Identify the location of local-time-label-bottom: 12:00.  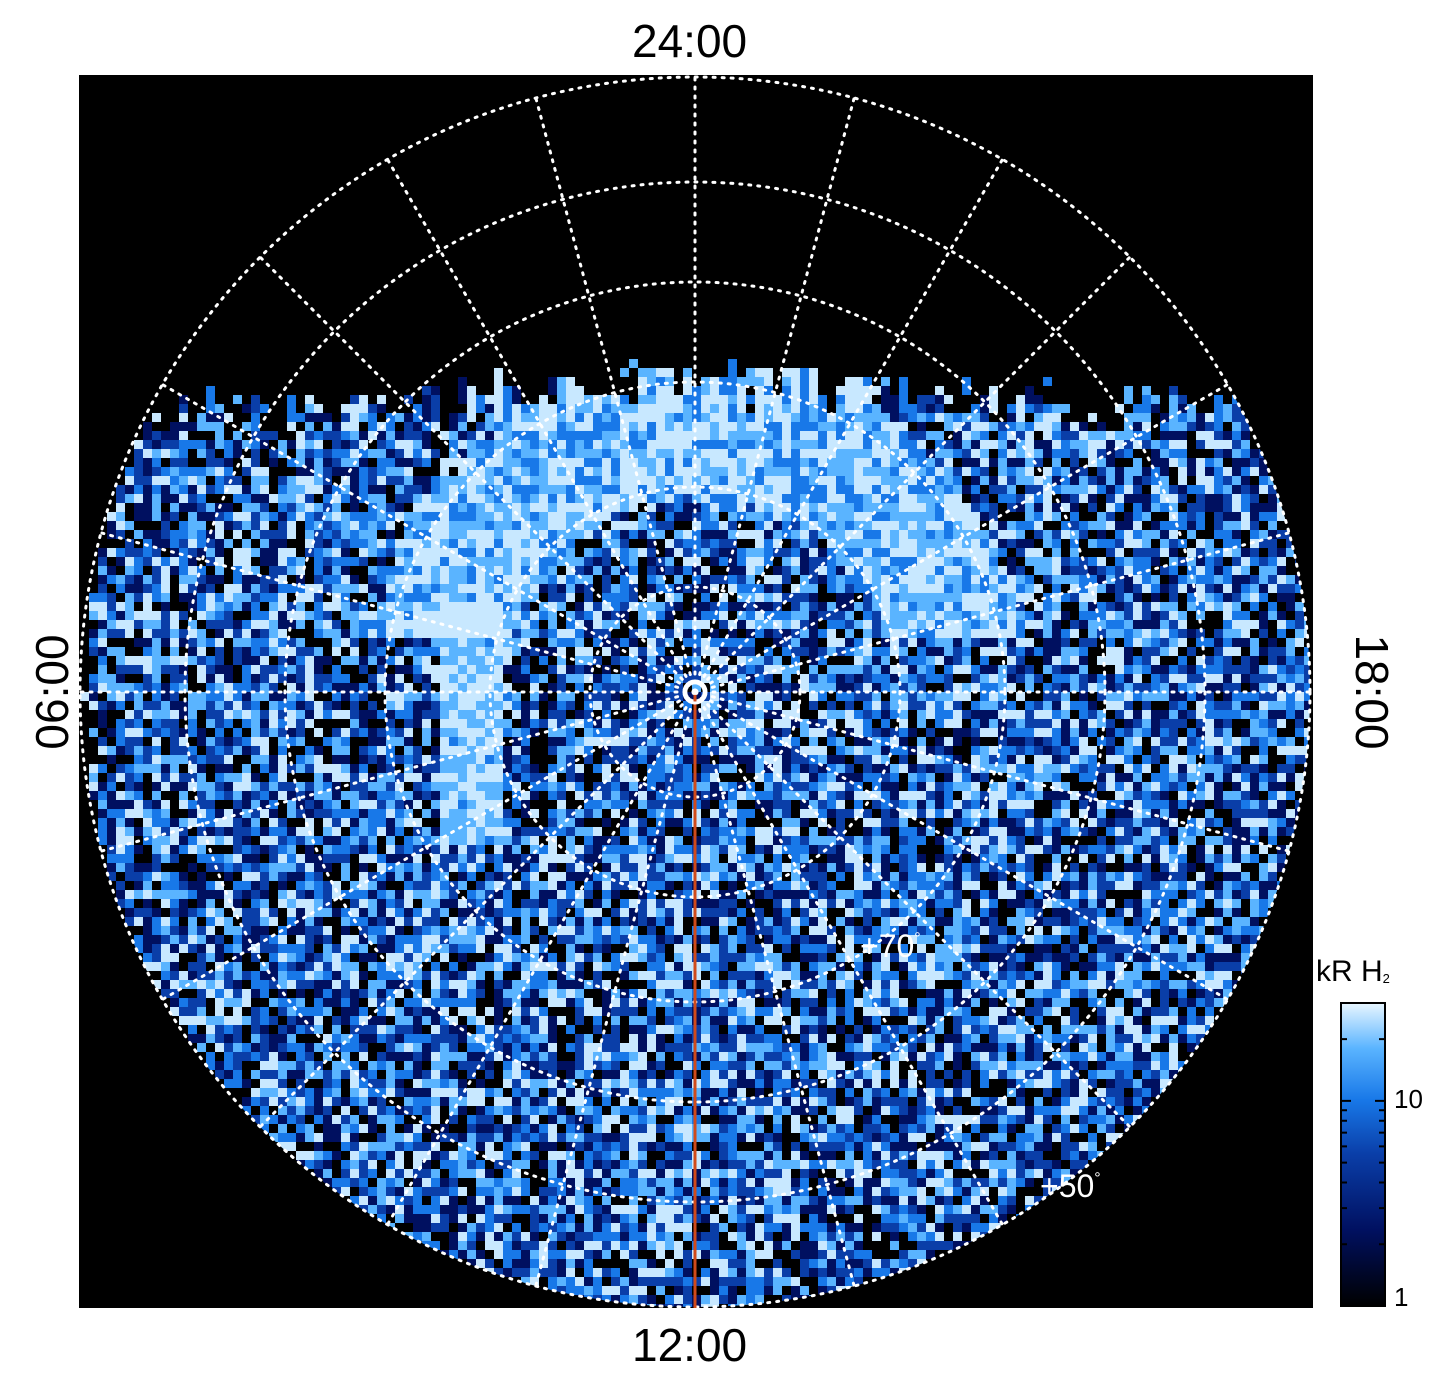
(689, 1345).